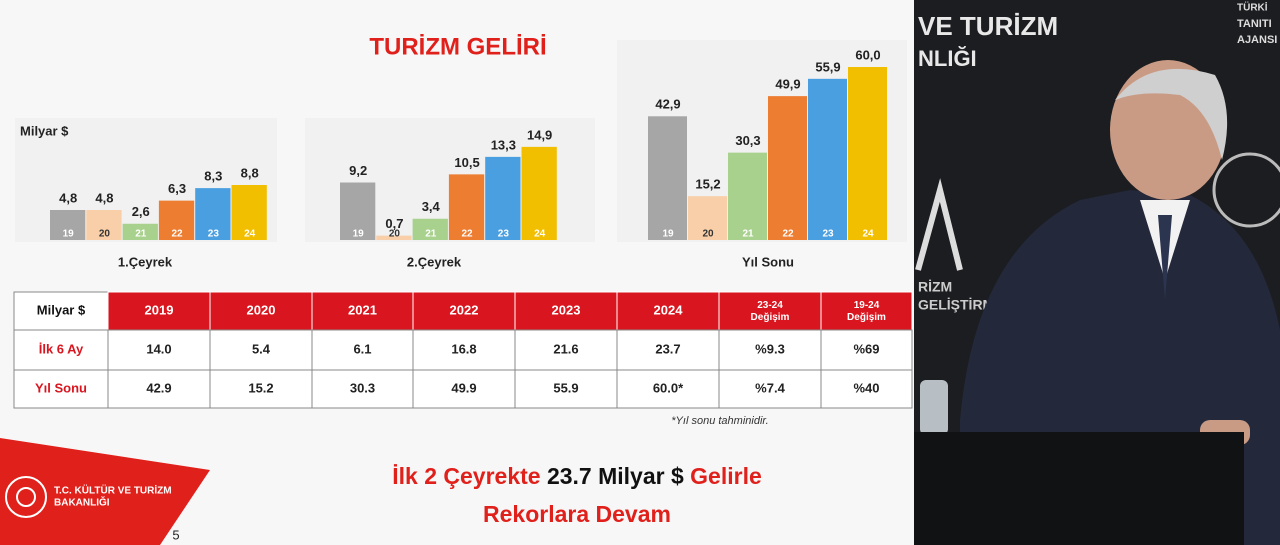  I want to click on data-label: 2,6, so click(141, 211).